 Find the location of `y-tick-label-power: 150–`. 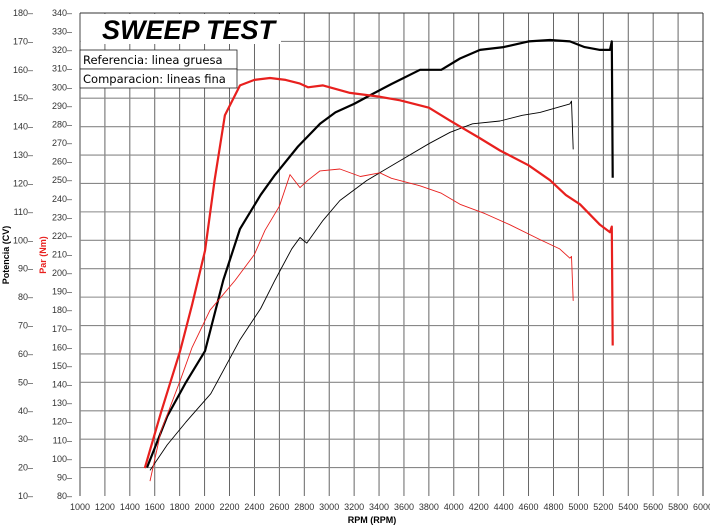

y-tick-label-power: 150– is located at coordinates (23, 98).